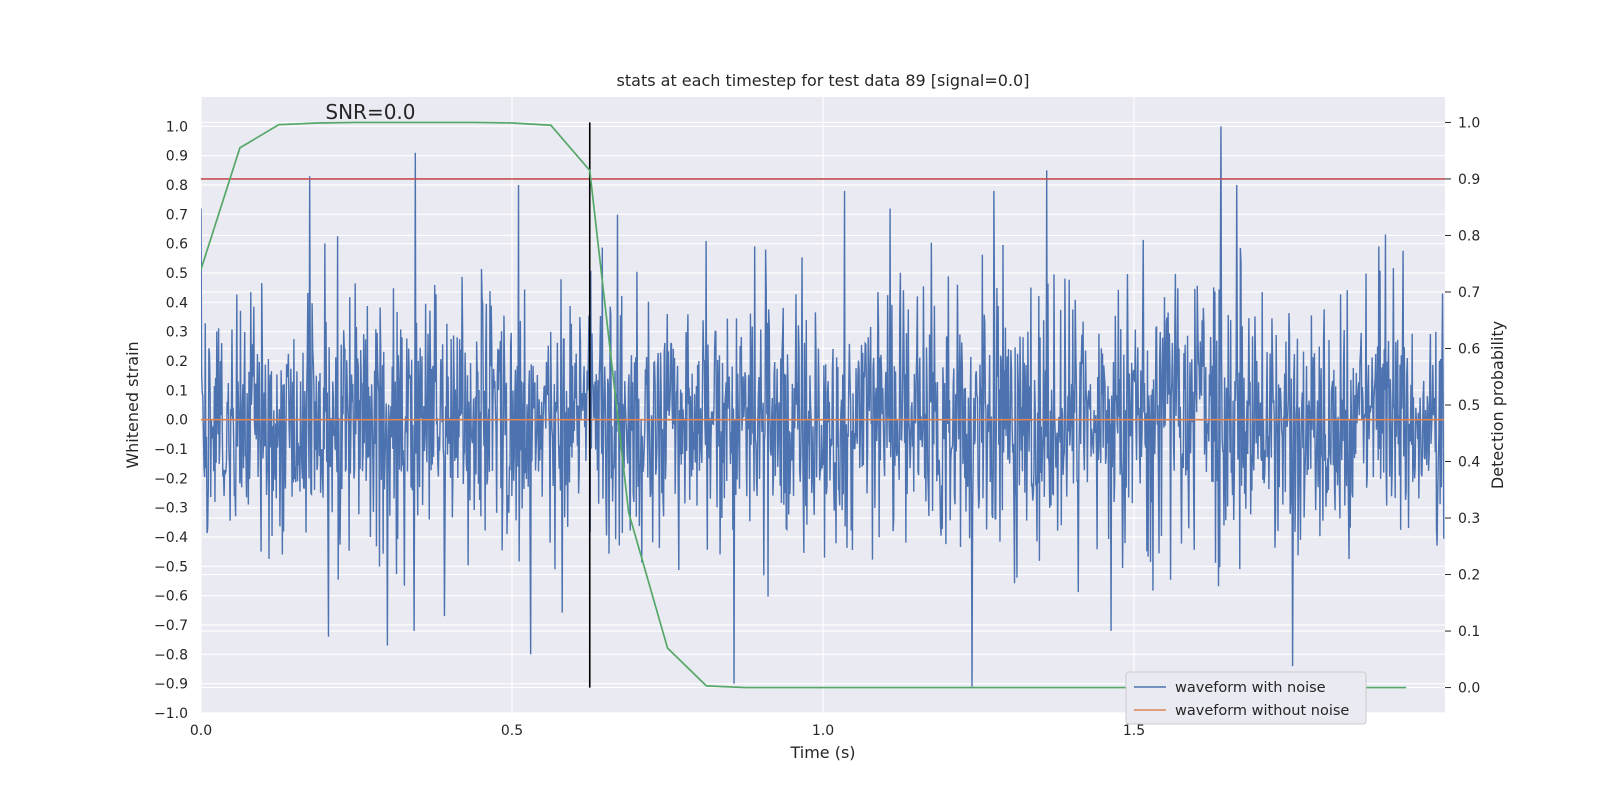  What do you see at coordinates (171, 597) in the screenshot?
I see `y-tick-label: −0.6` at bounding box center [171, 597].